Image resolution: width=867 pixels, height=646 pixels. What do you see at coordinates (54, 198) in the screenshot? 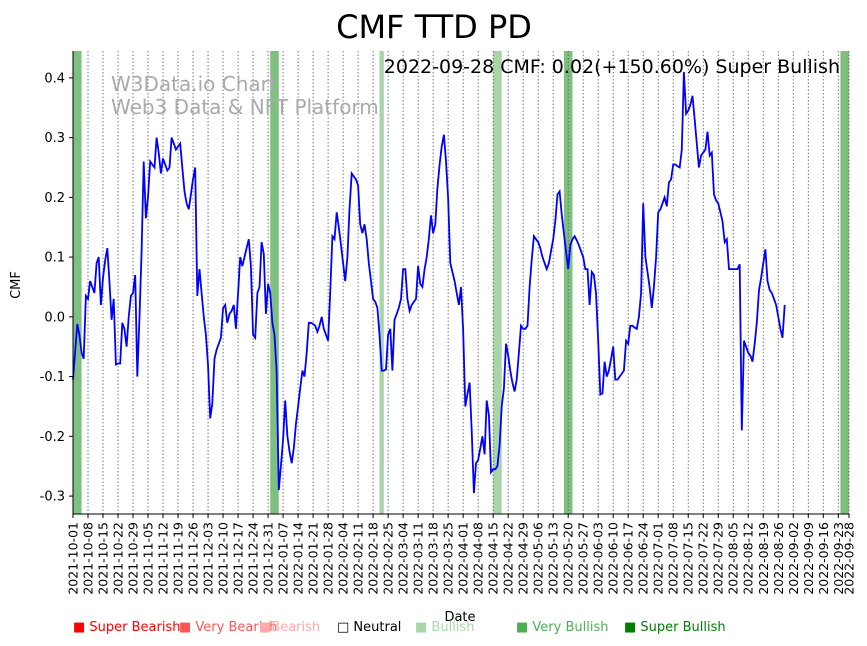
I see `y-tick-label-5: 0.2` at bounding box center [54, 198].